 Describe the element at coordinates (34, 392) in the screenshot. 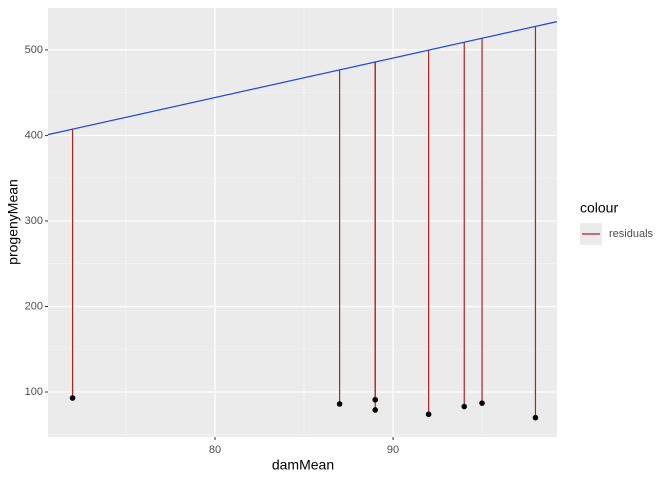

I see `y-tick-label: 100` at that location.